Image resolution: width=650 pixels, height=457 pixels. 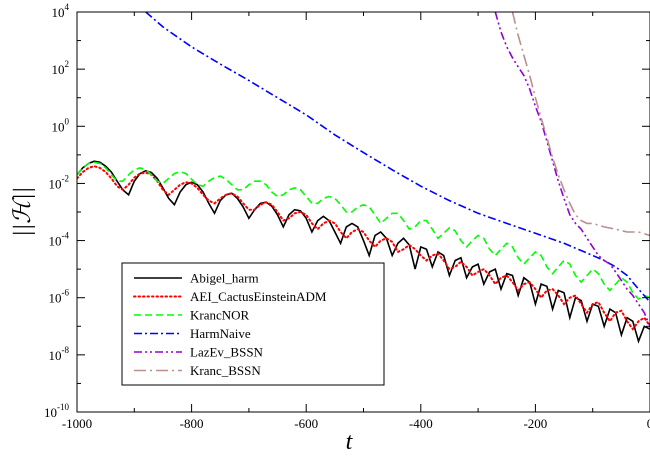 What do you see at coordinates (59, 240) in the screenshot?
I see `y-tick-label: 10⁻⁴` at bounding box center [59, 240].